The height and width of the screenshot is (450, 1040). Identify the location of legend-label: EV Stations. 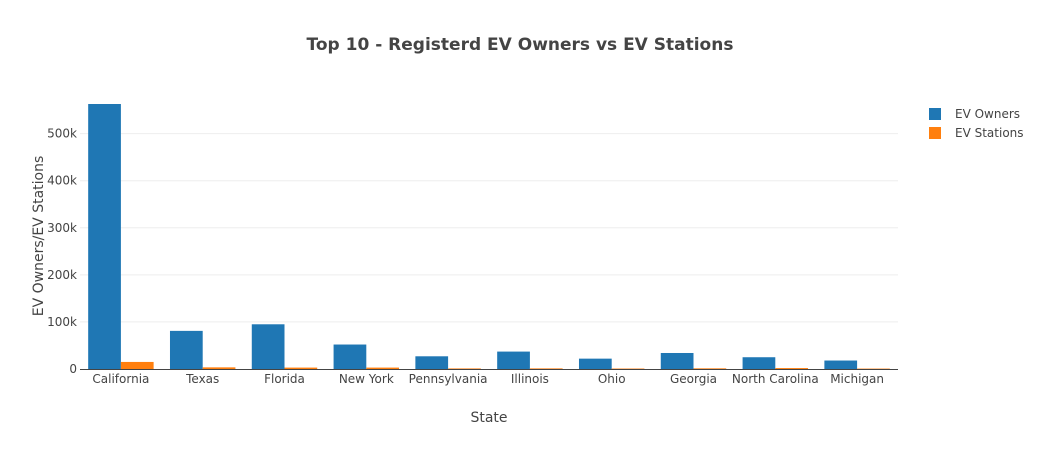
(989, 133).